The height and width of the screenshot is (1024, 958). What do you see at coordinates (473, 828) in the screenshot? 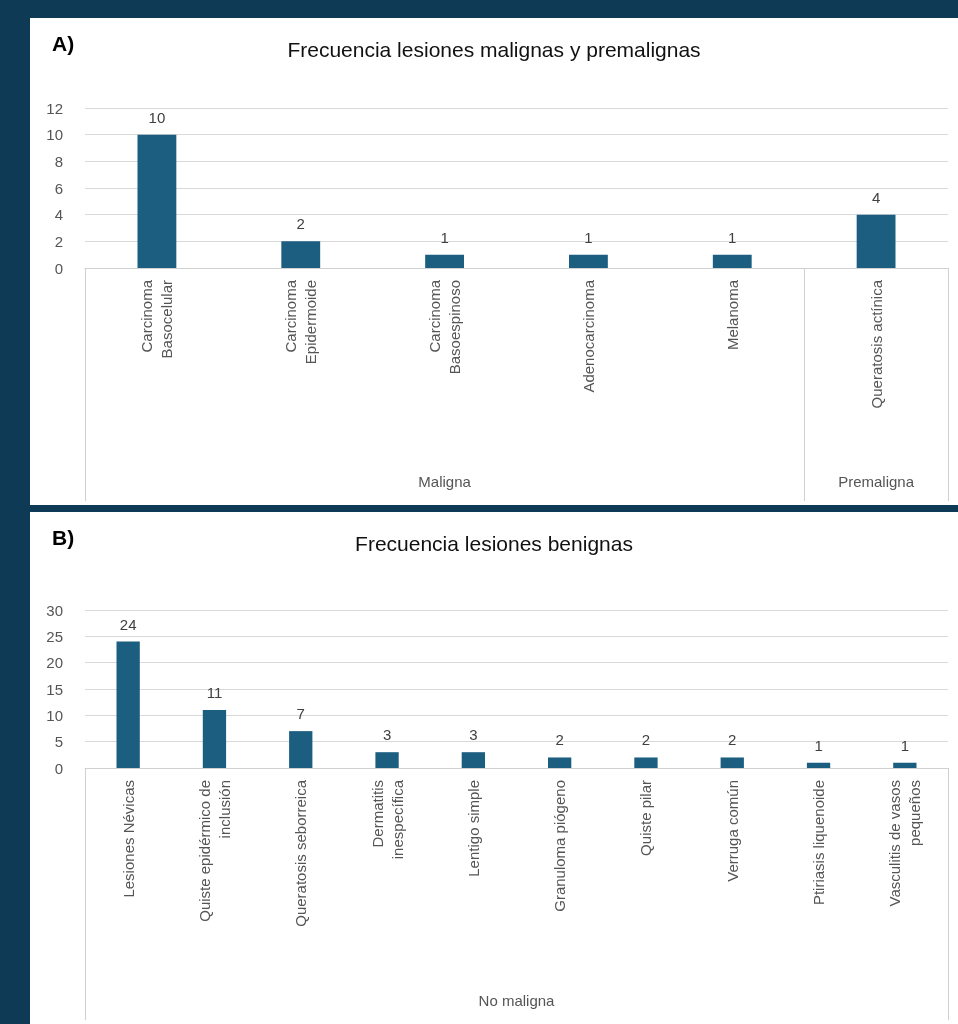
I see `x-tick-label: Lentigo simple` at bounding box center [473, 828].